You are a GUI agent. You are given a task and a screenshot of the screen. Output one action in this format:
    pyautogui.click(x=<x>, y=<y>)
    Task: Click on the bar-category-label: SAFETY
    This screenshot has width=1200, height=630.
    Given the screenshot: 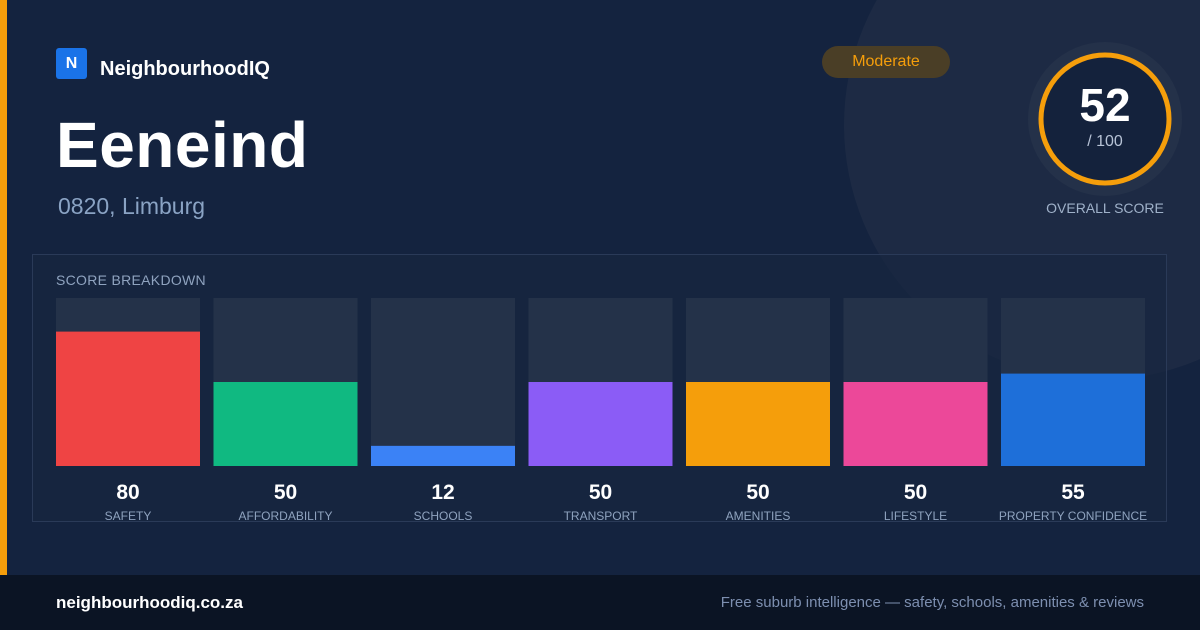 What is the action you would take?
    pyautogui.click(x=128, y=516)
    